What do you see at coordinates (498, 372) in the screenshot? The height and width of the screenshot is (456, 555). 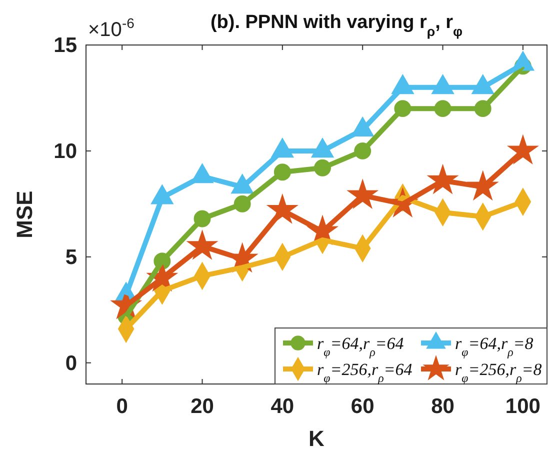 I see `legend-label: r$_{φ}$=256,r$_{ρ}$=8` at bounding box center [498, 372].